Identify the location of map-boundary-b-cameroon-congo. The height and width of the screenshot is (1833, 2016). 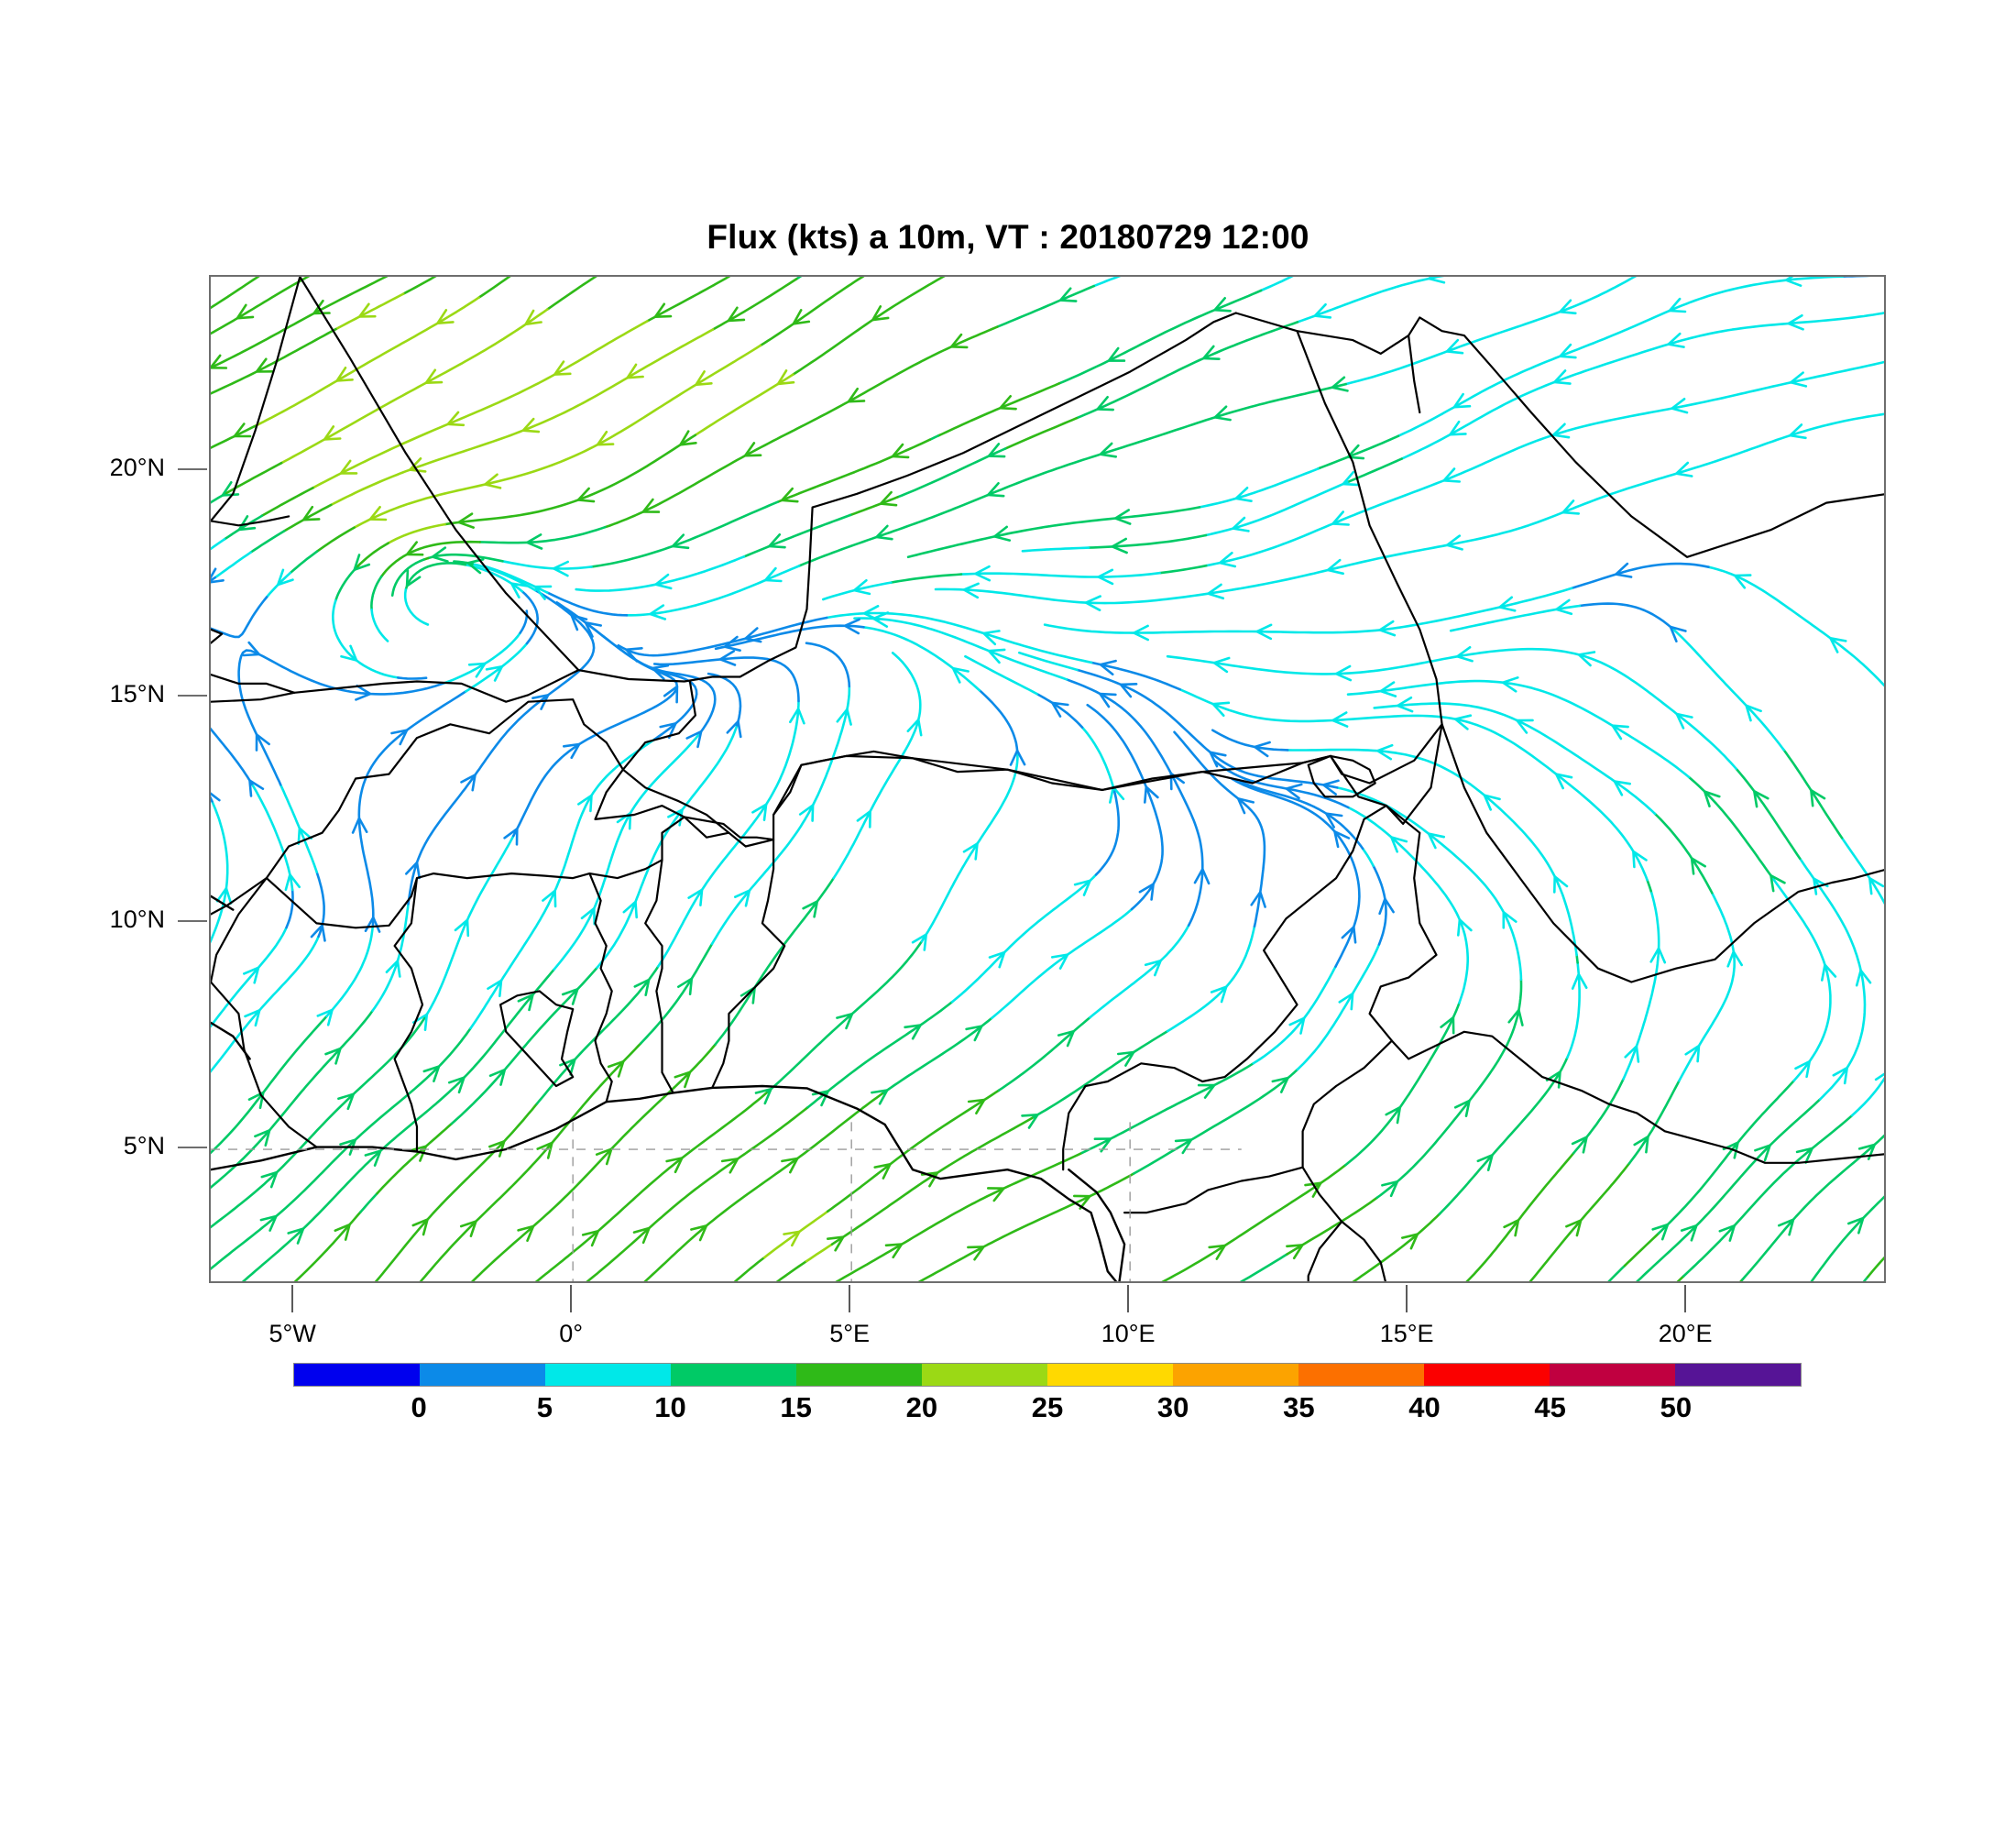
(1347, 1160).